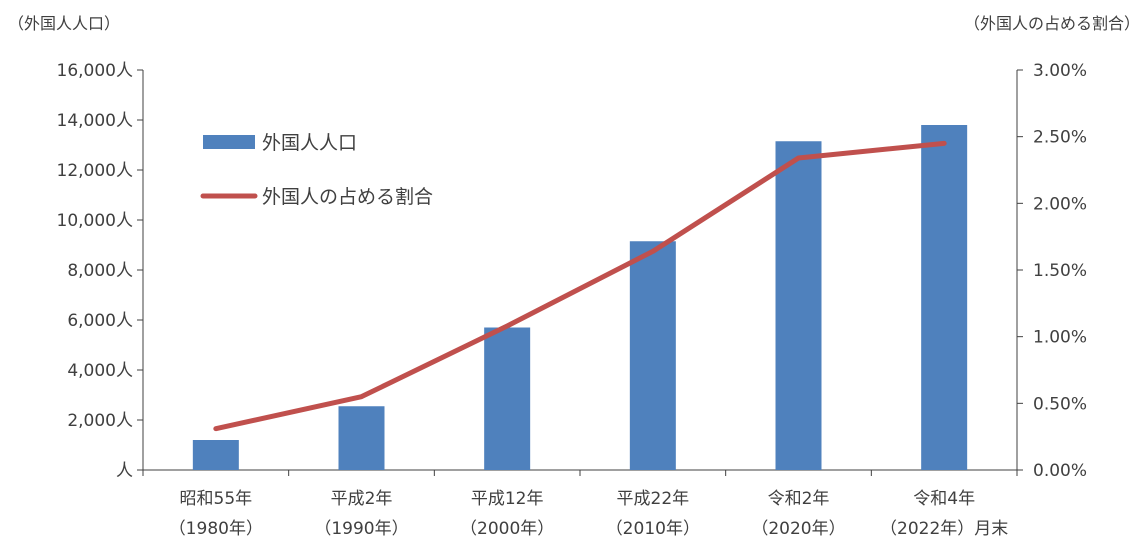 This screenshot has width=1148, height=547. What do you see at coordinates (1060, 471) in the screenshot?
I see `right-axis-tick-label: 0.00%` at bounding box center [1060, 471].